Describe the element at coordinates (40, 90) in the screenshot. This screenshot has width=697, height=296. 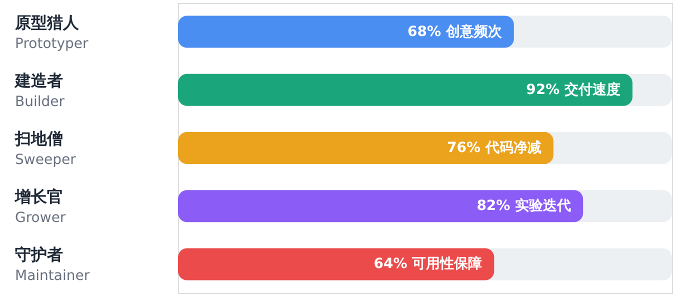
I see `category-label: 建造者 Builder` at that location.